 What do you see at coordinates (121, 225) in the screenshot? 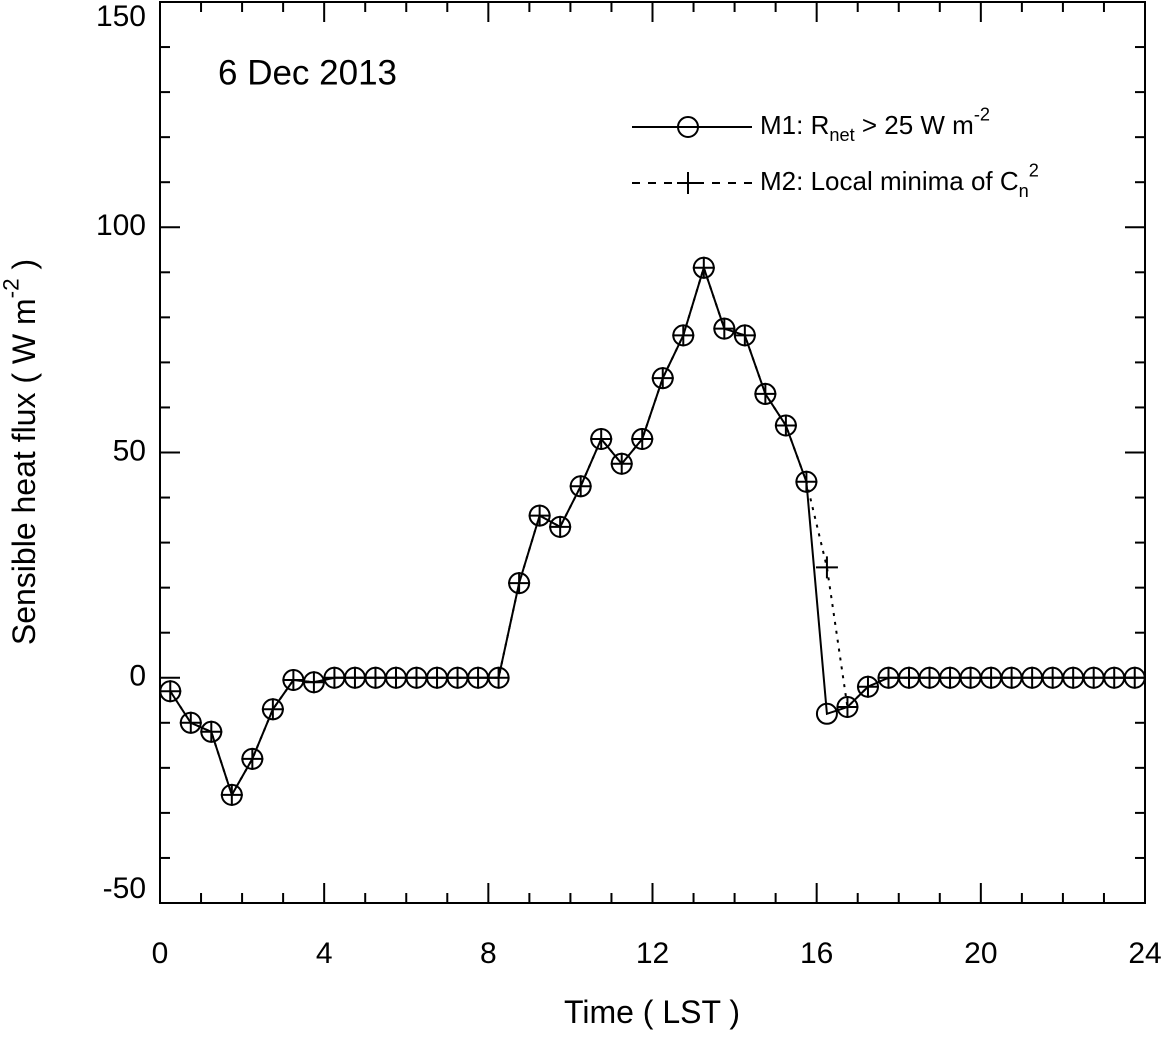
I see `y-tick-label: 100` at bounding box center [121, 225].